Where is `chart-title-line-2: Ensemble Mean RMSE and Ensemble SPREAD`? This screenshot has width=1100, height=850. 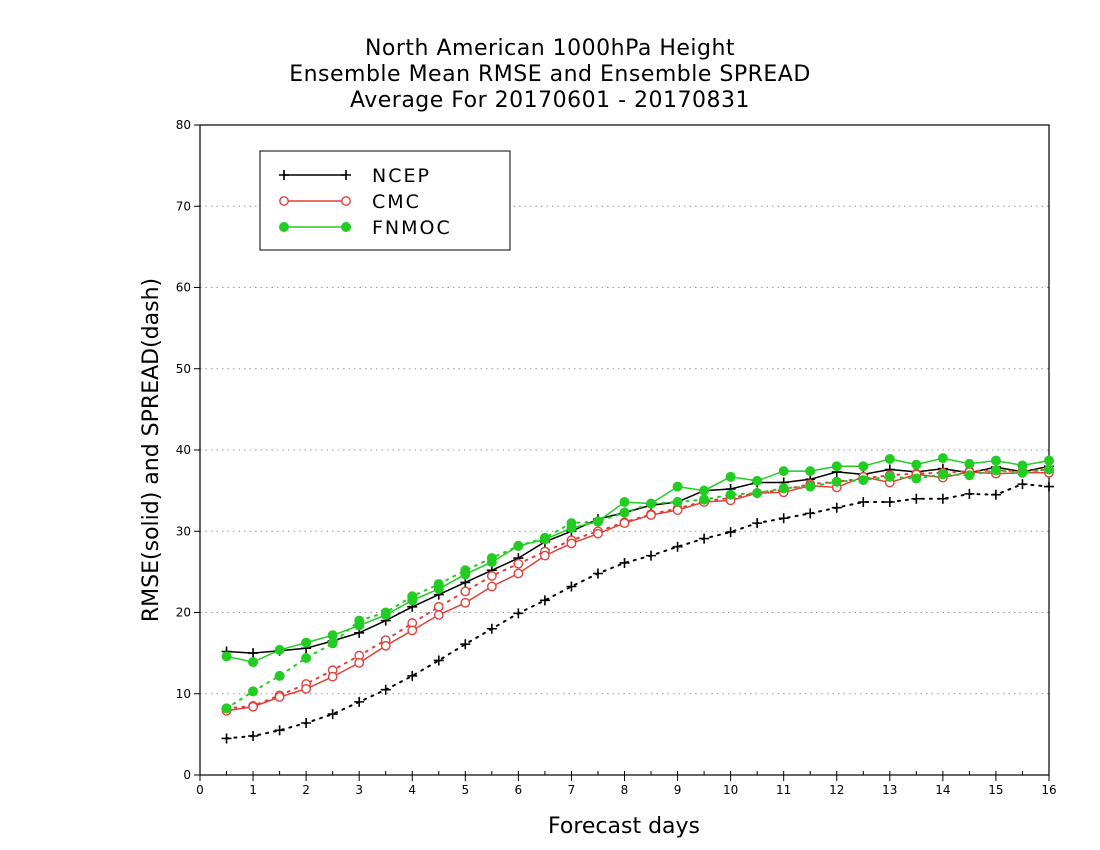 chart-title-line-2: Ensemble Mean RMSE and Ensemble SPREAD is located at coordinates (550, 74).